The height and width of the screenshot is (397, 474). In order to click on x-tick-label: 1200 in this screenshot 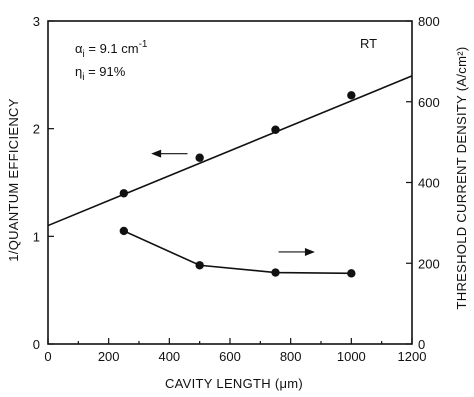, I will do `click(412, 356)`.